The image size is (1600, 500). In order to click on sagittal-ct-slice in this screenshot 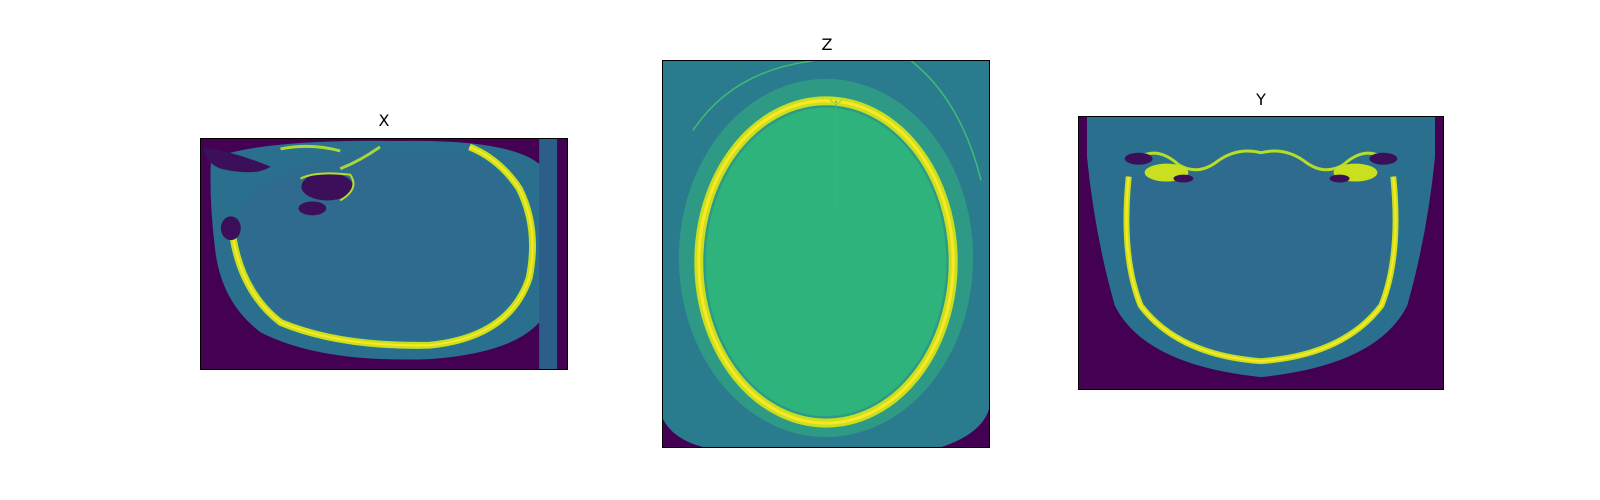, I will do `click(384, 254)`.